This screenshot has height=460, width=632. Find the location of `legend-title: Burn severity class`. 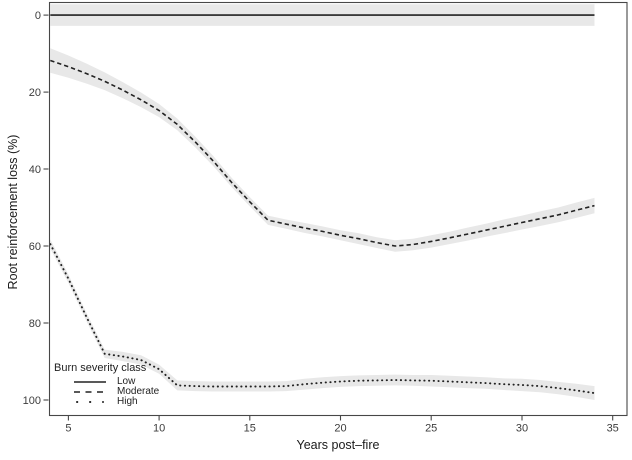

legend-title: Burn severity class is located at coordinates (100, 368).